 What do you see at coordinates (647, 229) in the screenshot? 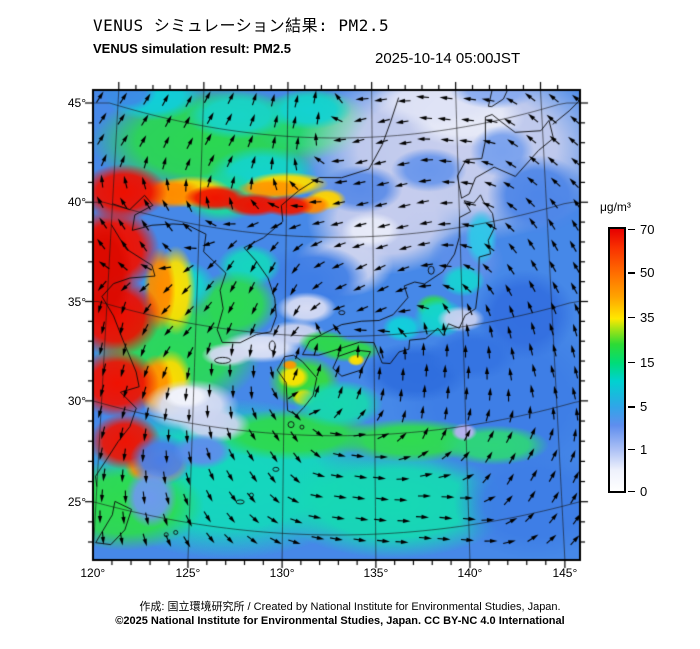
I see `colorbar-tick-label: 70` at bounding box center [647, 229].